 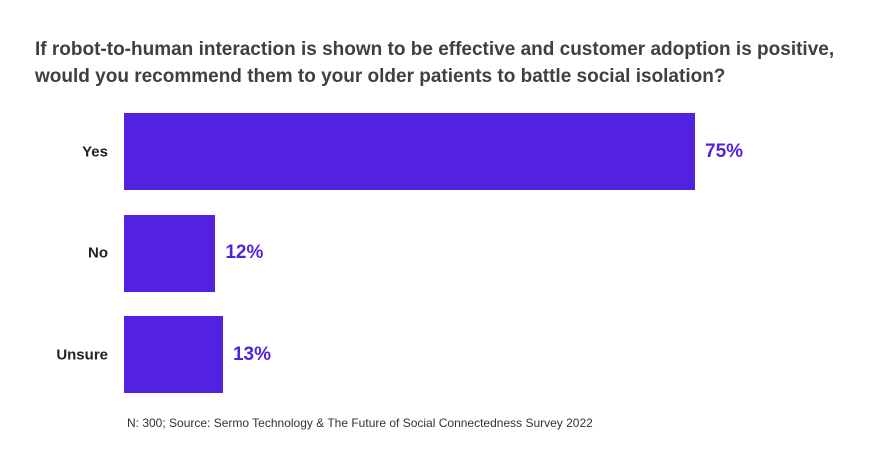 What do you see at coordinates (95, 151) in the screenshot?
I see `category-label: Yes` at bounding box center [95, 151].